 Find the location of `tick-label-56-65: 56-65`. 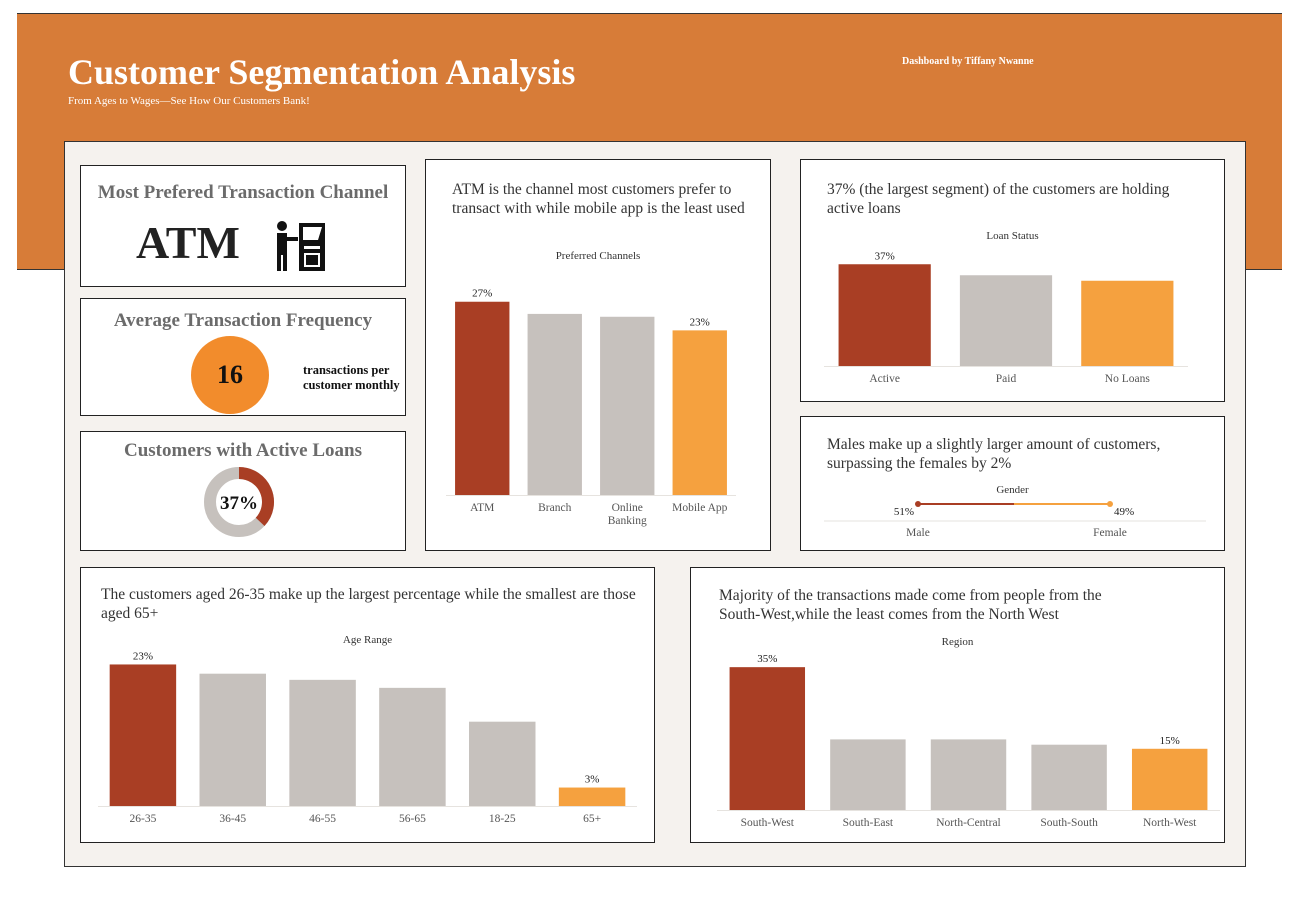

tick-label-56-65: 56-65 is located at coordinates (412, 819).